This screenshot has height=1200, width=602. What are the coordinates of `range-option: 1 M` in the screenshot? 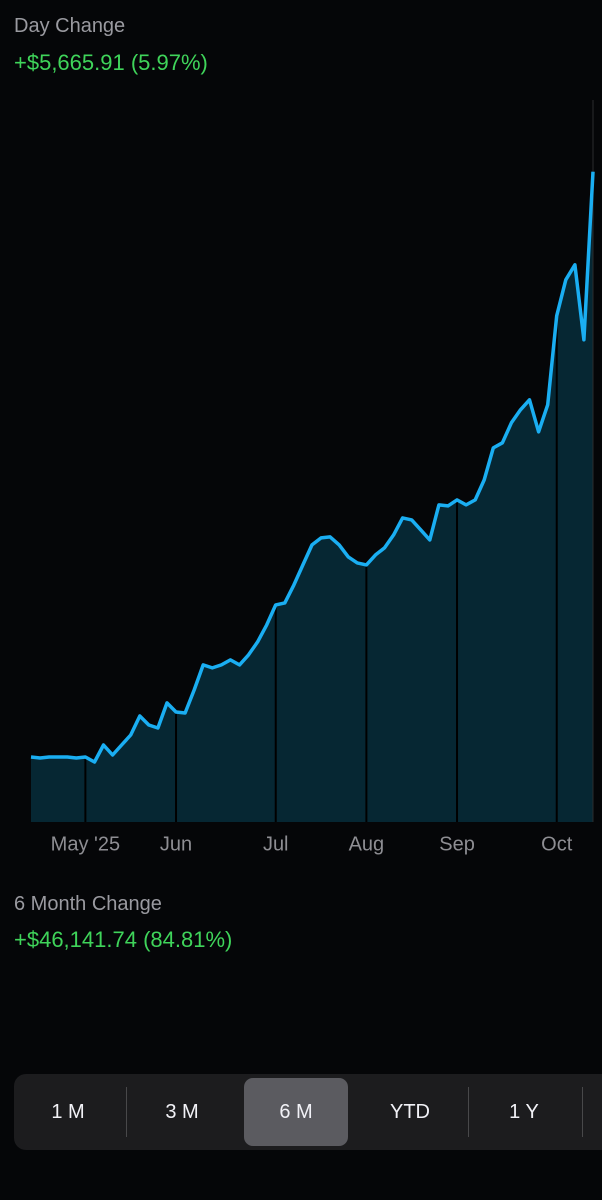 It's located at (68, 1112).